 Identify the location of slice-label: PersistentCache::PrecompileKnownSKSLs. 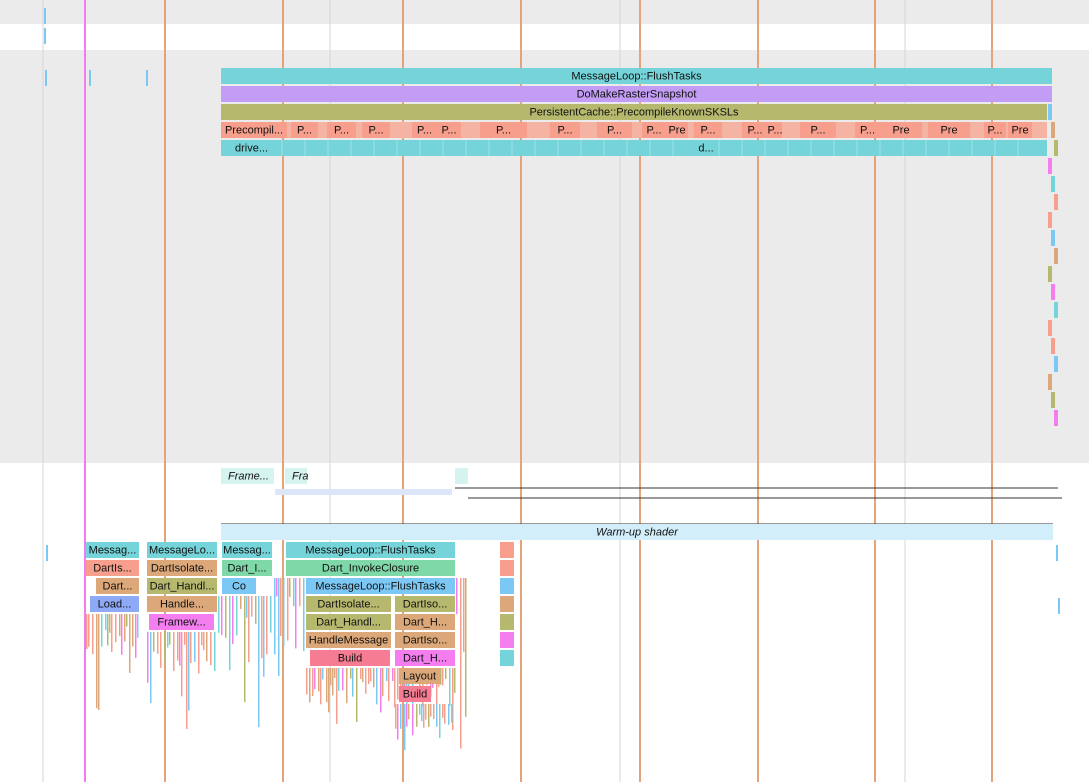
(634, 112).